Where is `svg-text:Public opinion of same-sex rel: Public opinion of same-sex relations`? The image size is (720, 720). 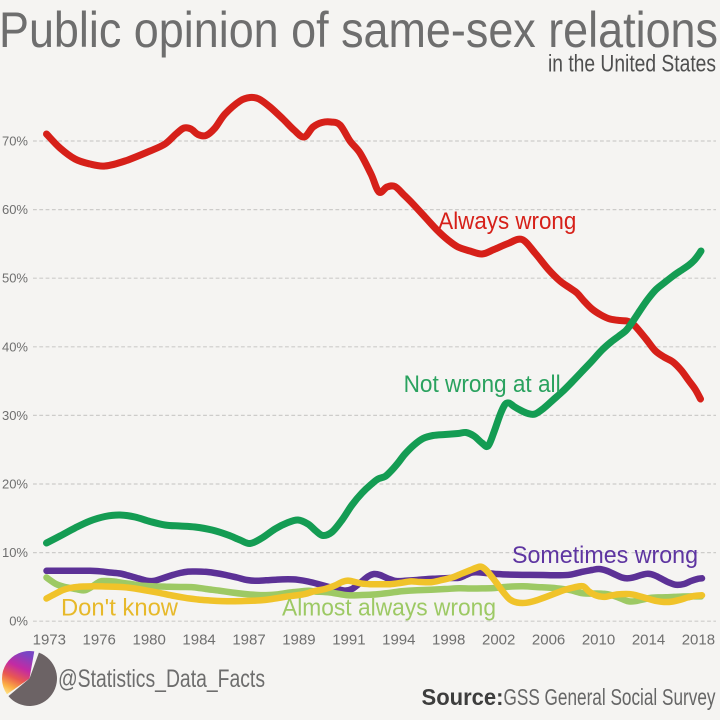
svg-text:Public opinion of same-sex rel: Public opinion of same-sex relations is located at coordinates (359, 30).